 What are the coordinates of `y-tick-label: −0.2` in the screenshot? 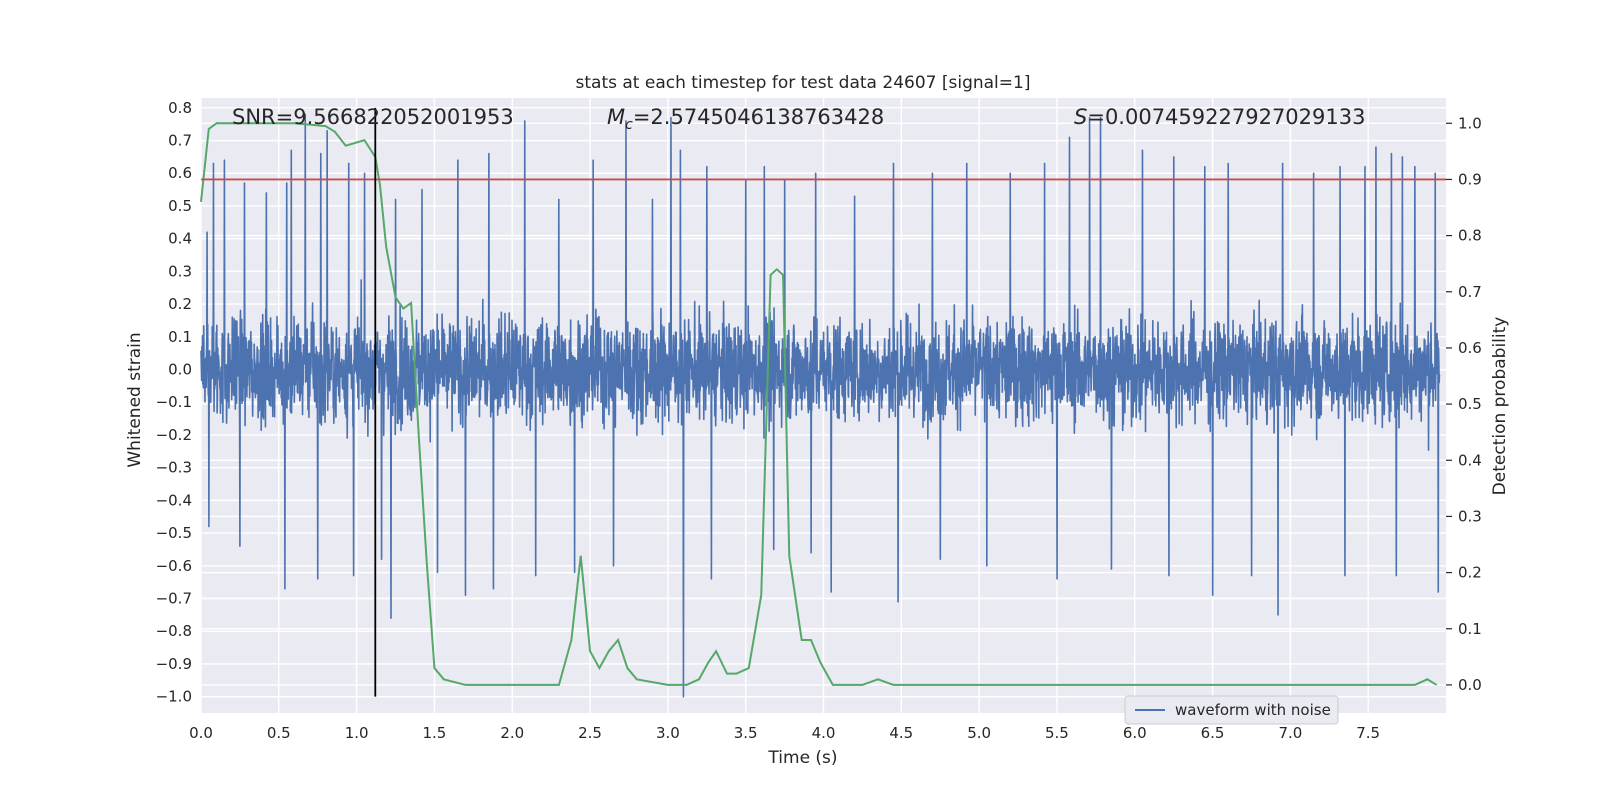 It's located at (174, 435).